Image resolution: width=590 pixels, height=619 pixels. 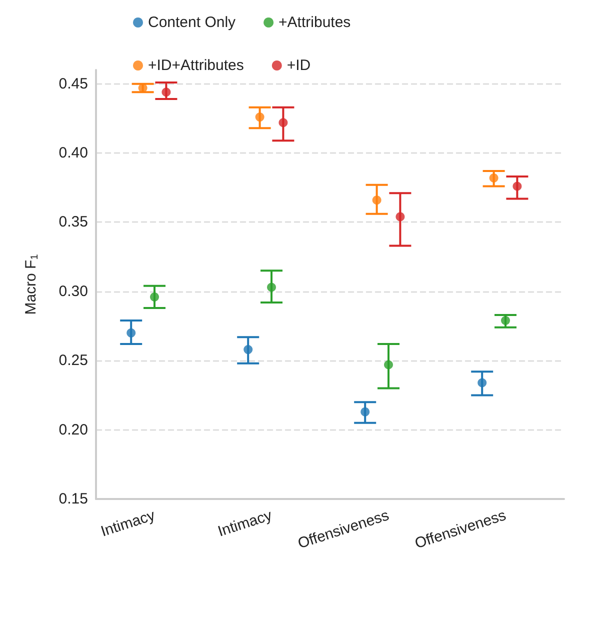 What do you see at coordinates (73, 291) in the screenshot?
I see `y-tick-label: 0.30` at bounding box center [73, 291].